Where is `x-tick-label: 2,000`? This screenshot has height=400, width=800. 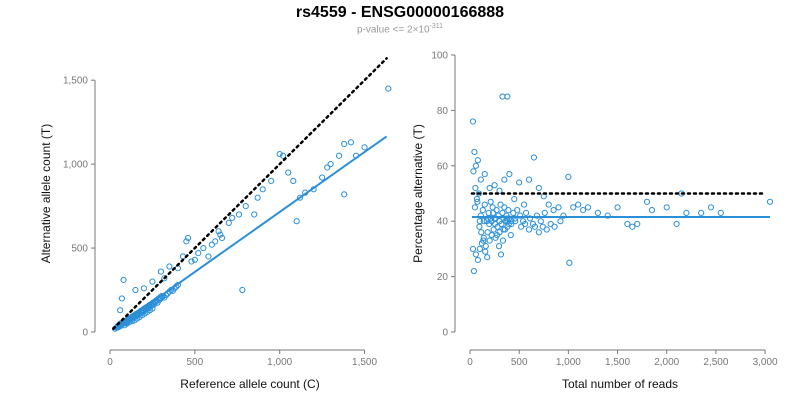
x-tick-label: 2,000 is located at coordinates (666, 362).